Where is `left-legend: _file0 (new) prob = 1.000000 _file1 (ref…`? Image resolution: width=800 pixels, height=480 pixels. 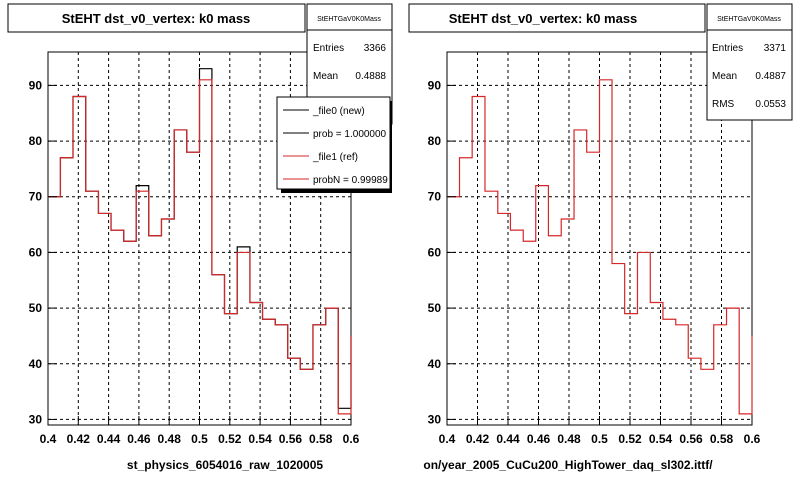 left-legend: _file0 (new) prob = 1.000000 _file1 (ref… is located at coordinates (334, 144).